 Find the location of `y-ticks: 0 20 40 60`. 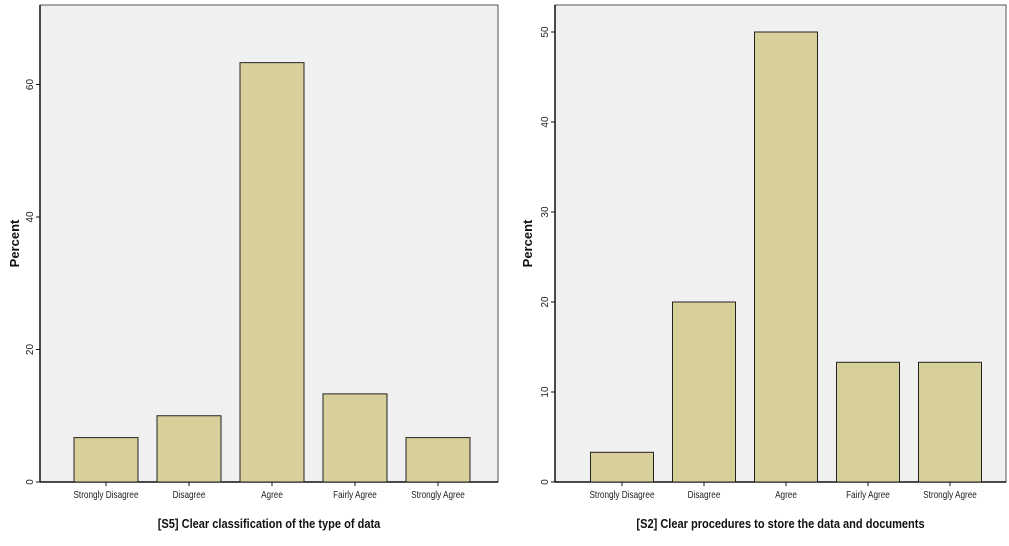

y-ticks: 0 20 40 60 is located at coordinates (32, 282).